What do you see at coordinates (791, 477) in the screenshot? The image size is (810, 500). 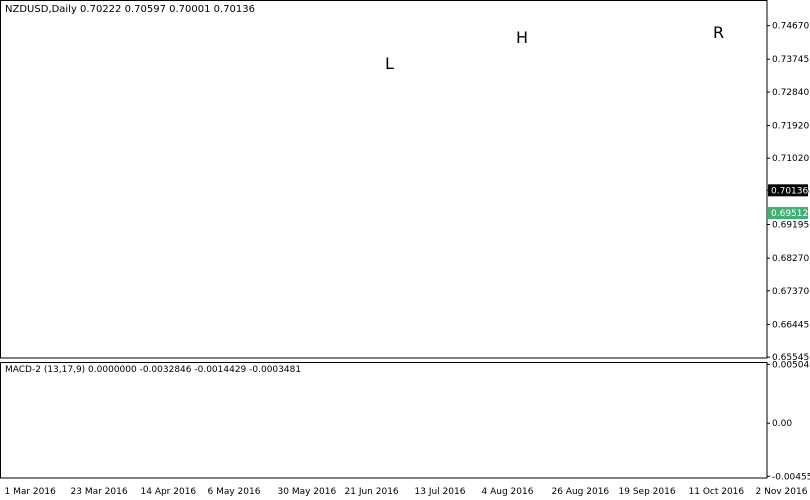 I see `y2-tick-label: -0.004551` at bounding box center [791, 477].